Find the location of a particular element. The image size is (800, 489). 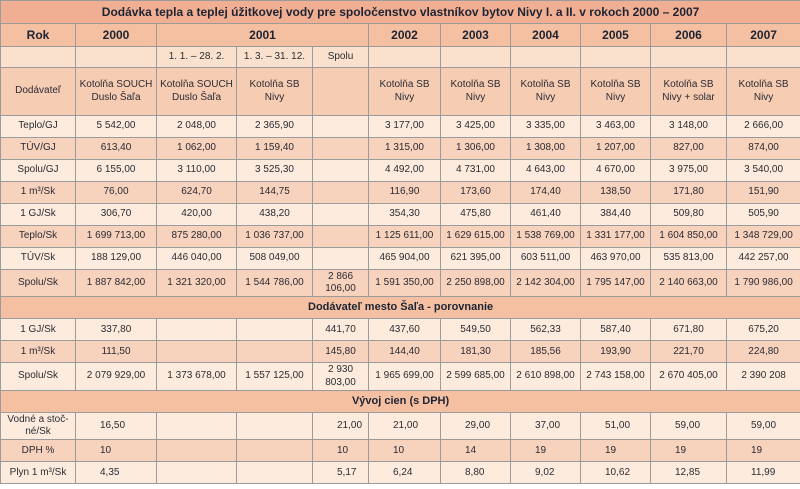

value-cell: 1 159,40 is located at coordinates (274, 148).